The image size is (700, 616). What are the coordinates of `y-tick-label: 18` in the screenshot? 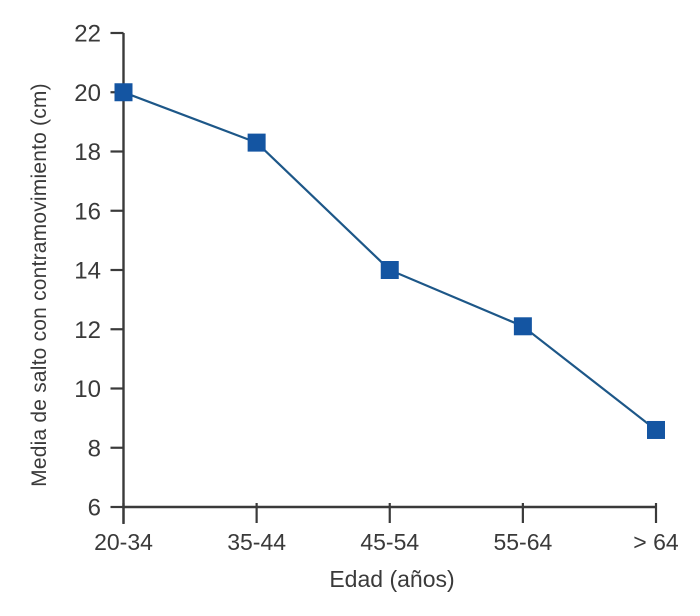 It's located at (87, 152).